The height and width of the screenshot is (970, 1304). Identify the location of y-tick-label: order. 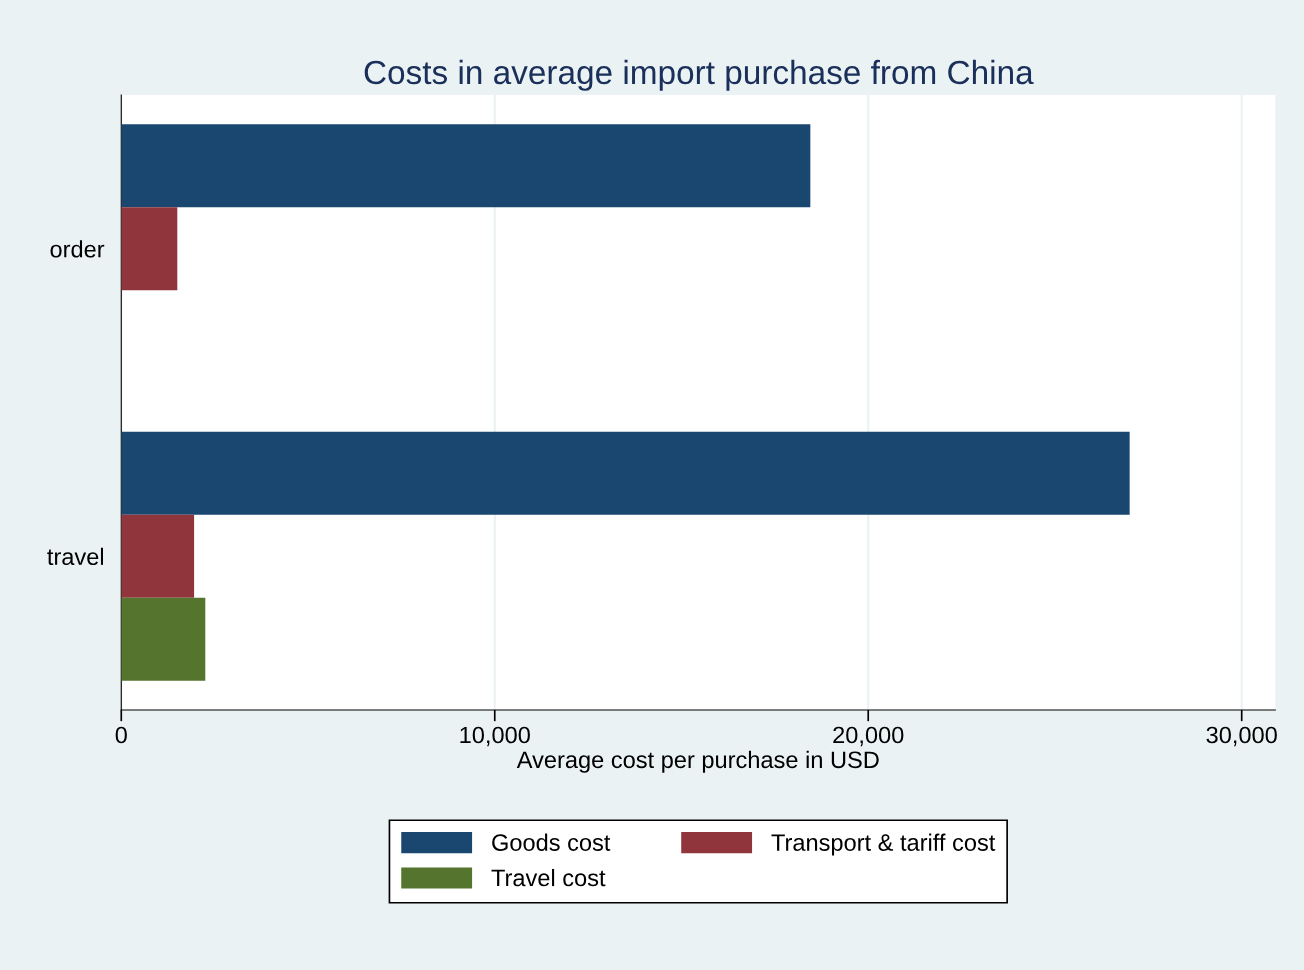
(77, 249).